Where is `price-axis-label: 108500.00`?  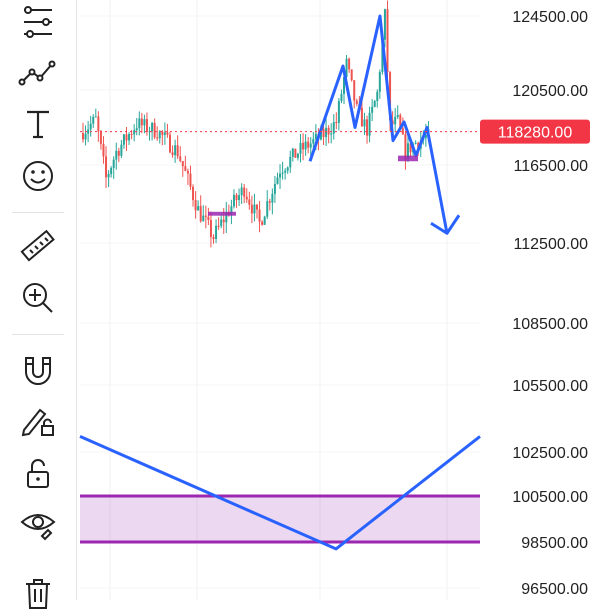
price-axis-label: 108500.00 is located at coordinates (550, 324).